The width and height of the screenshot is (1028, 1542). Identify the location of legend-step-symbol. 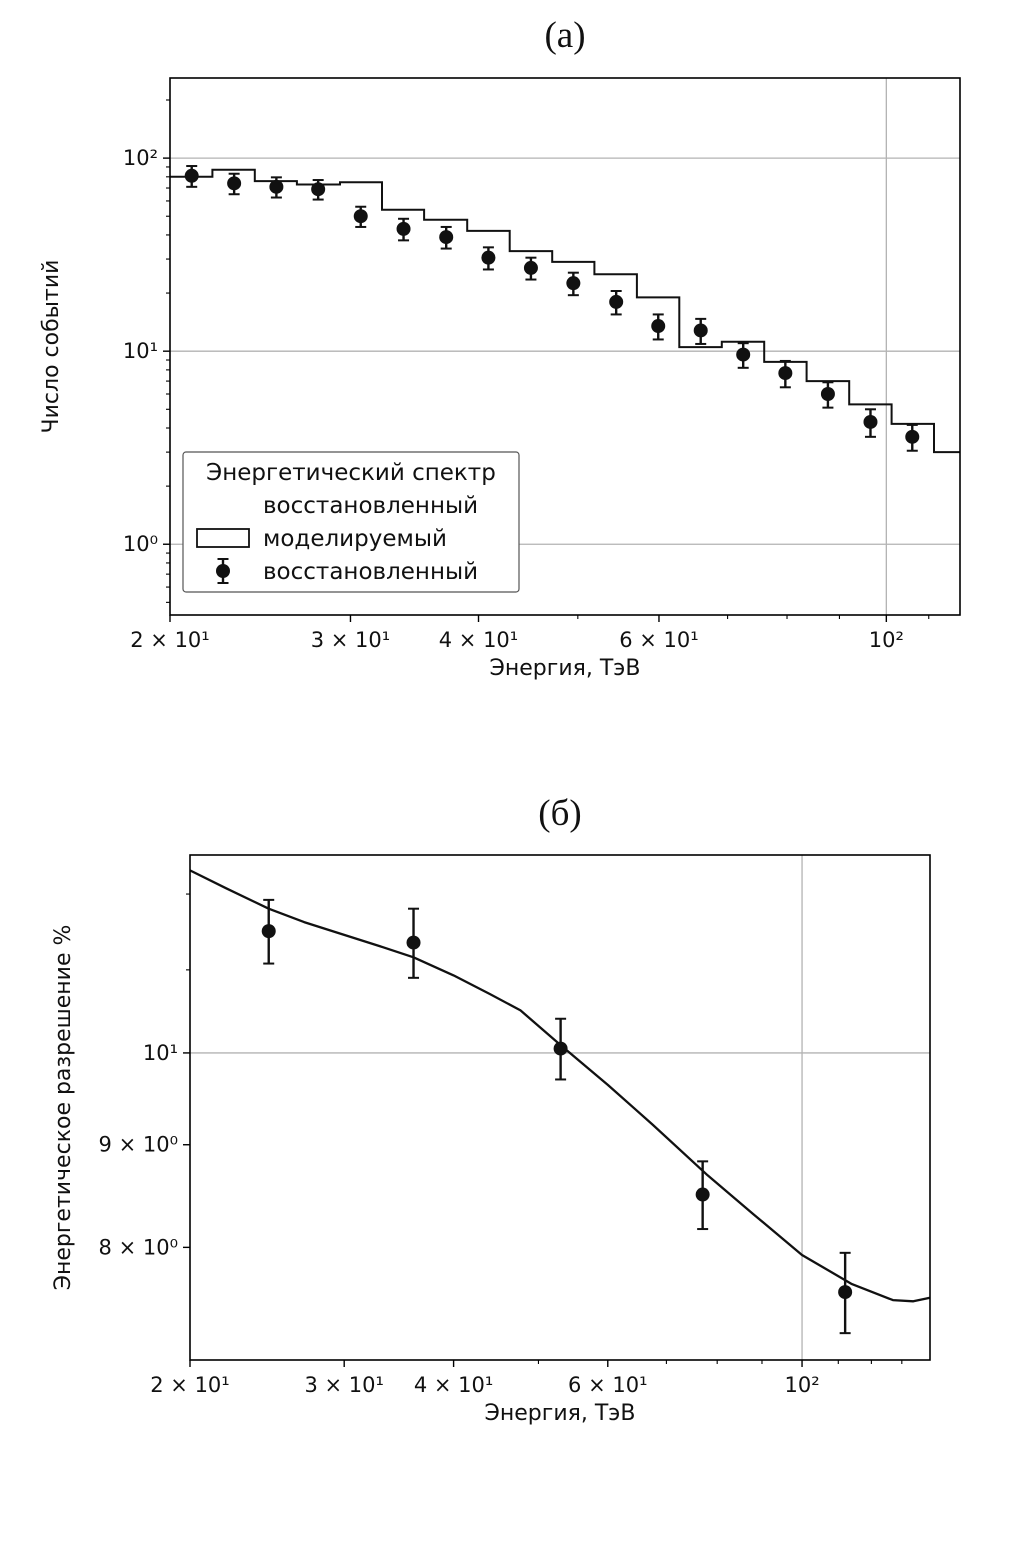
(223, 538).